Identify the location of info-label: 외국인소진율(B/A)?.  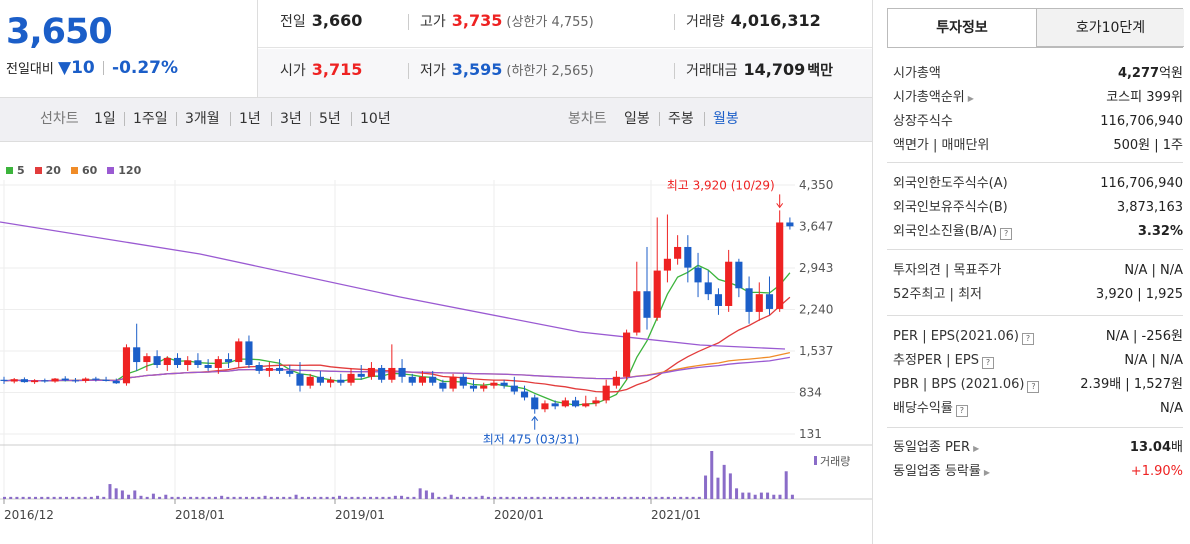
(953, 232).